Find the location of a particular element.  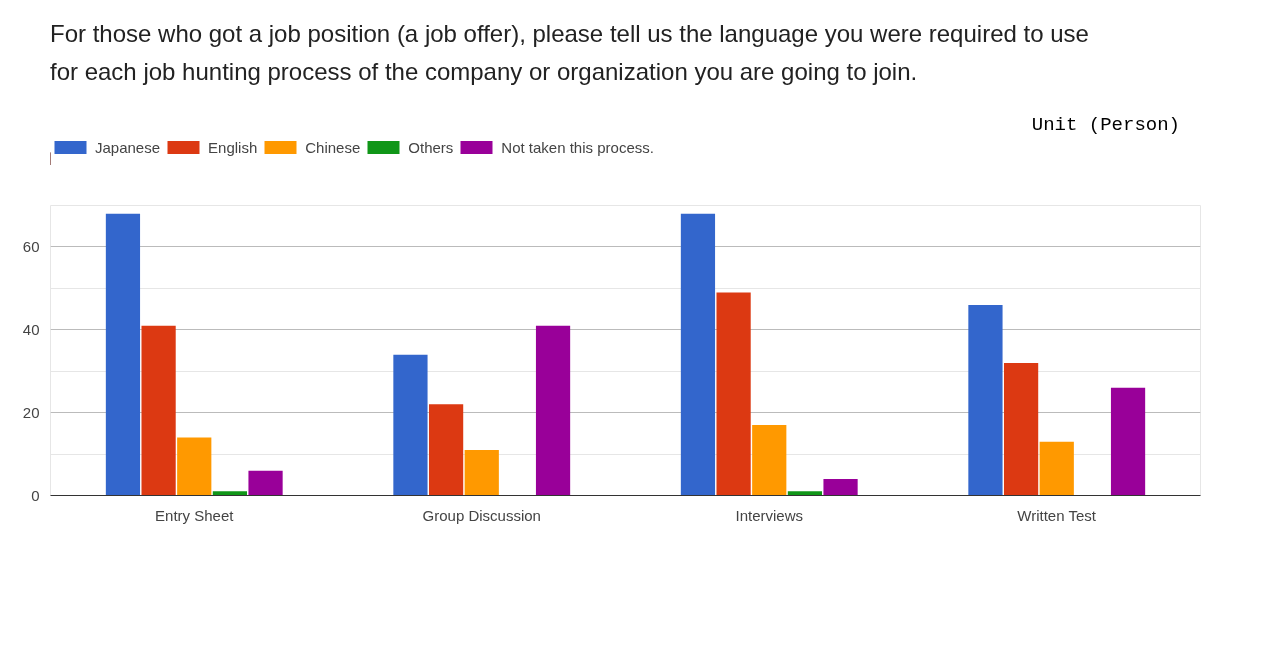

text: Unit (Person) is located at coordinates (1105, 125).